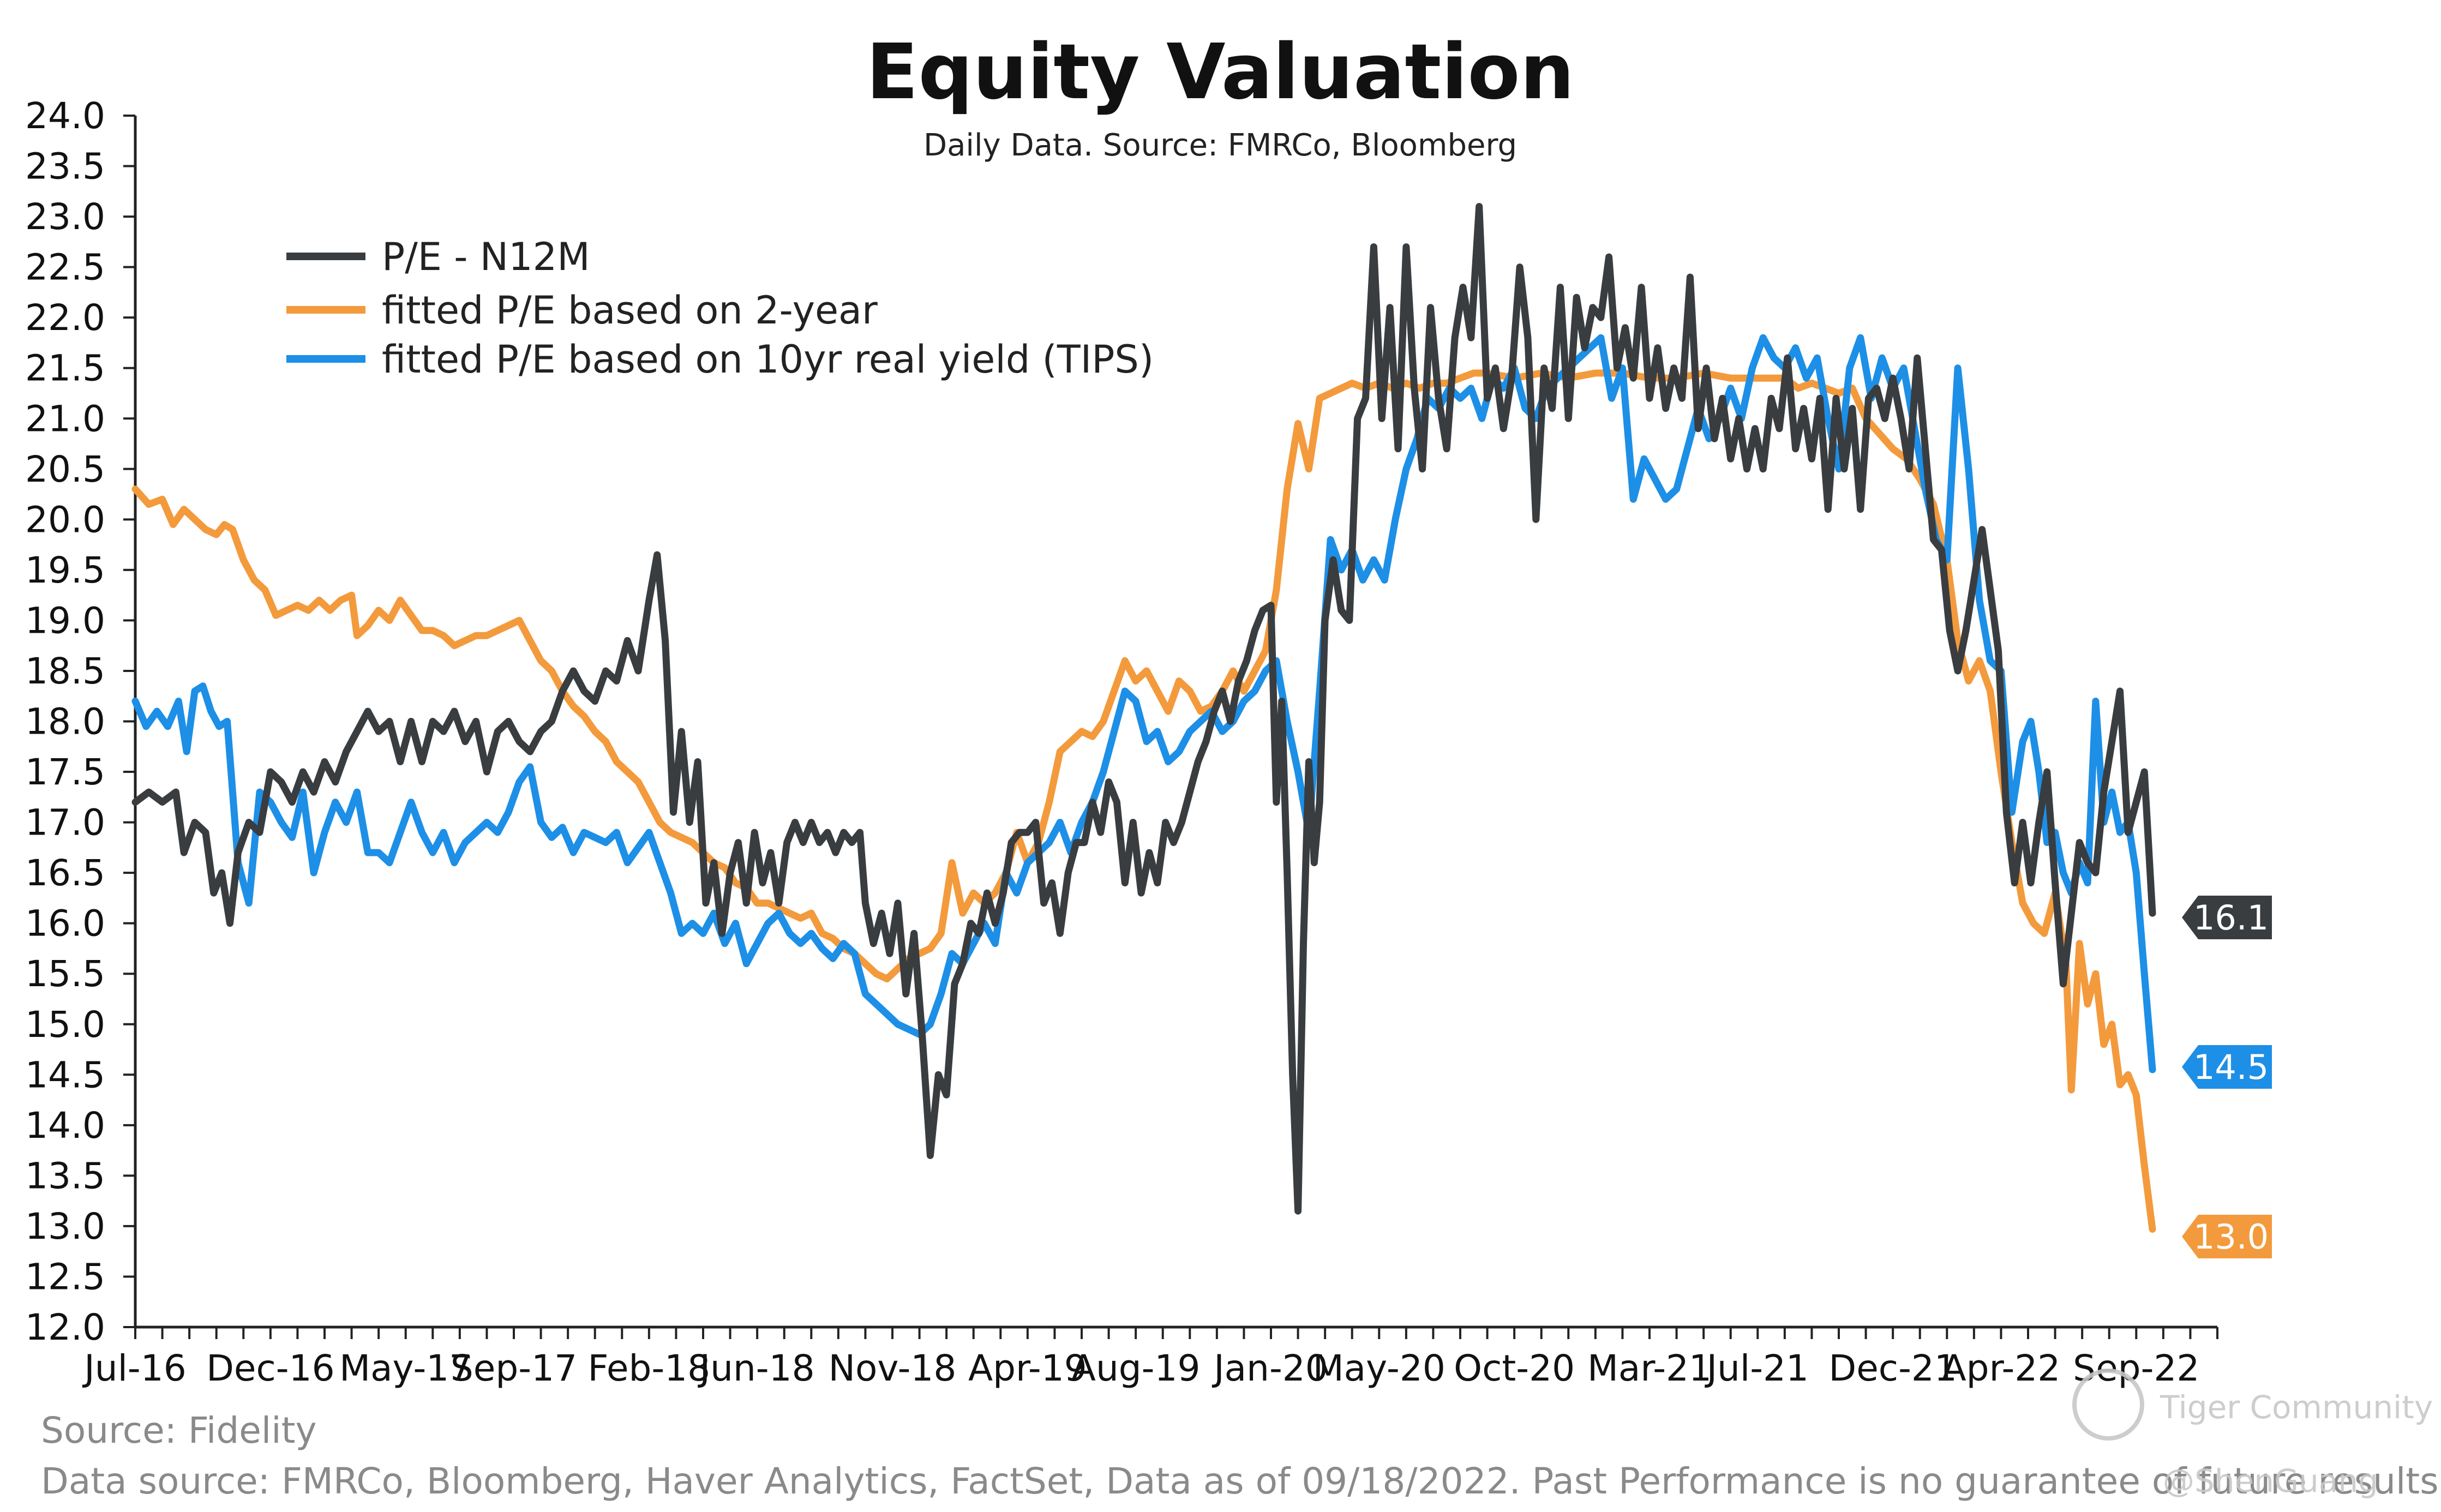 The height and width of the screenshot is (1512, 2441). Describe the element at coordinates (65, 873) in the screenshot. I see `y-tick-label: 16.5` at that location.